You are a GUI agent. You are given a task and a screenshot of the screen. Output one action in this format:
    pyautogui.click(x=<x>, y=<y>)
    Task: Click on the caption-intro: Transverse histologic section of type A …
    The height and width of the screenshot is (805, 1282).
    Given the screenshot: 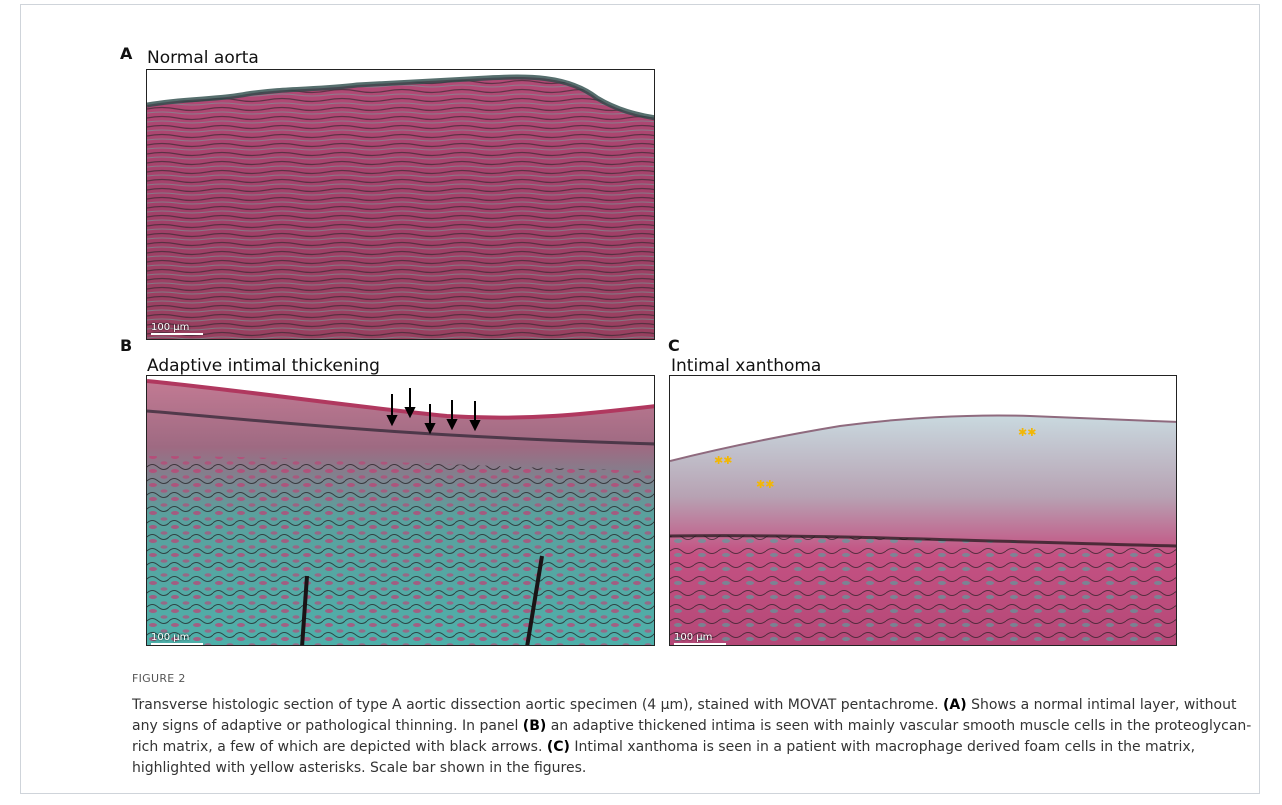 What is the action you would take?
    pyautogui.click(x=537, y=705)
    